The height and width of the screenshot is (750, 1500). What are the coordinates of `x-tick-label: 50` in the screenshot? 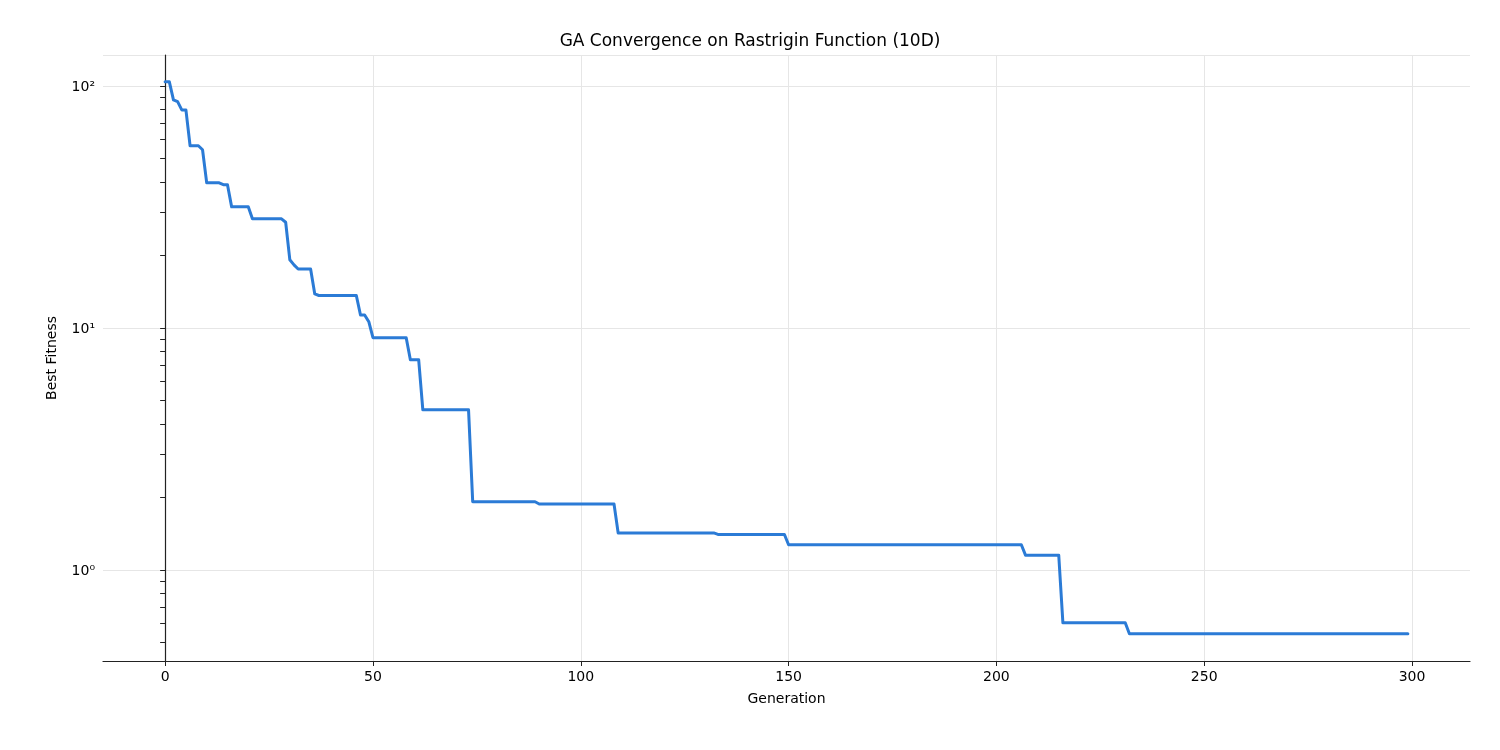 It's located at (373, 676).